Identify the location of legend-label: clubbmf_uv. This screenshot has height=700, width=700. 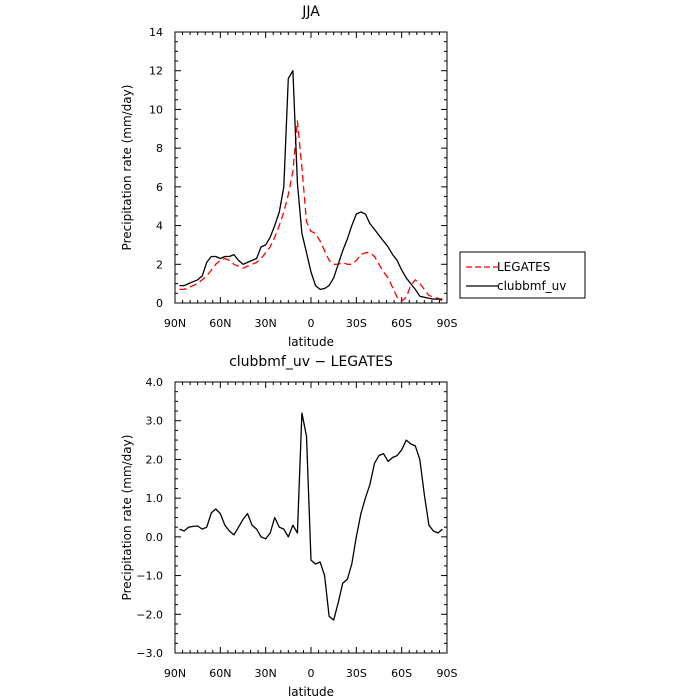
(531, 286).